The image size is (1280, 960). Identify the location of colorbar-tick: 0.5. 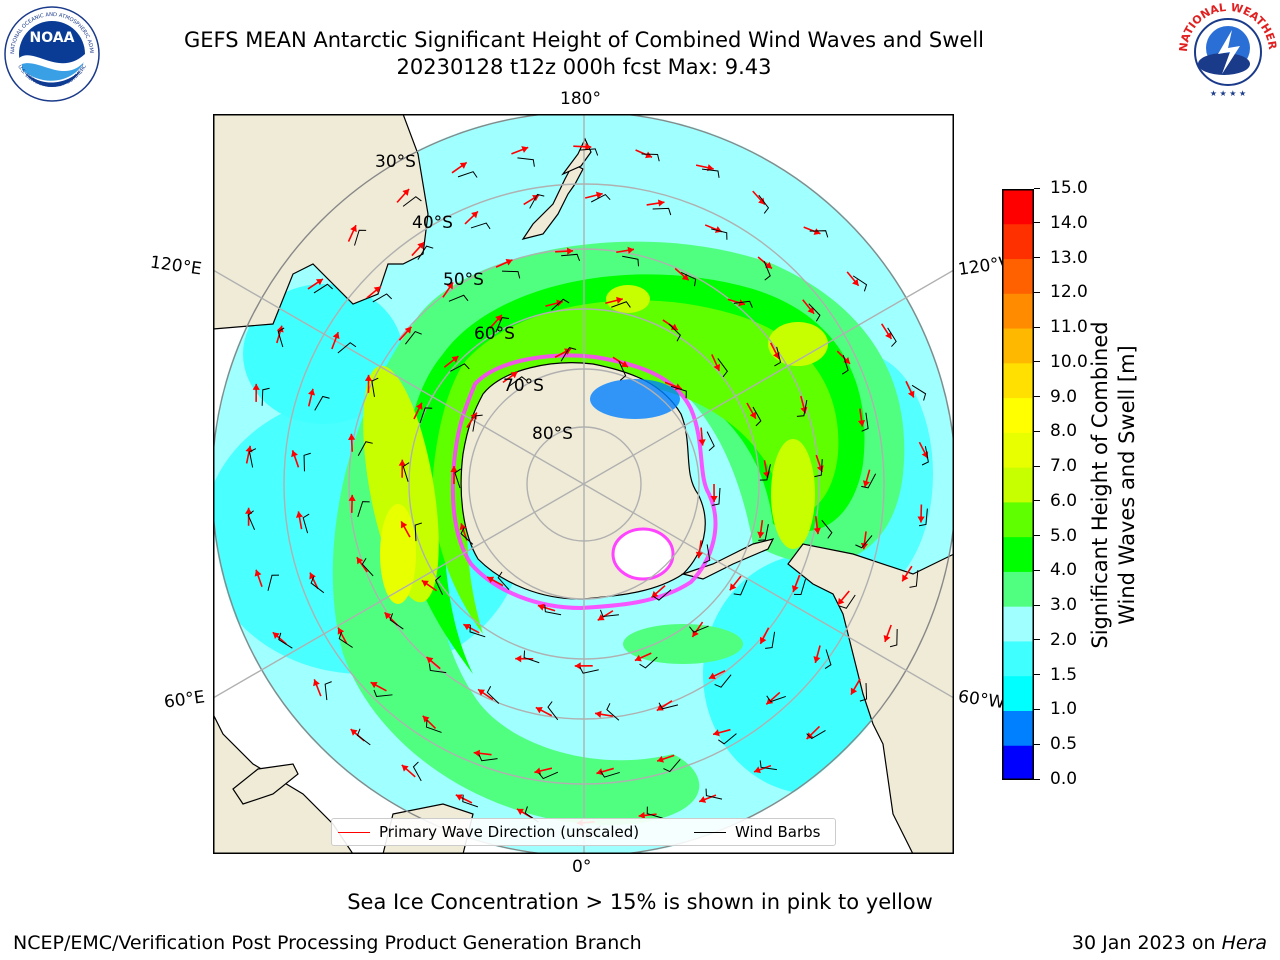
(1055, 744).